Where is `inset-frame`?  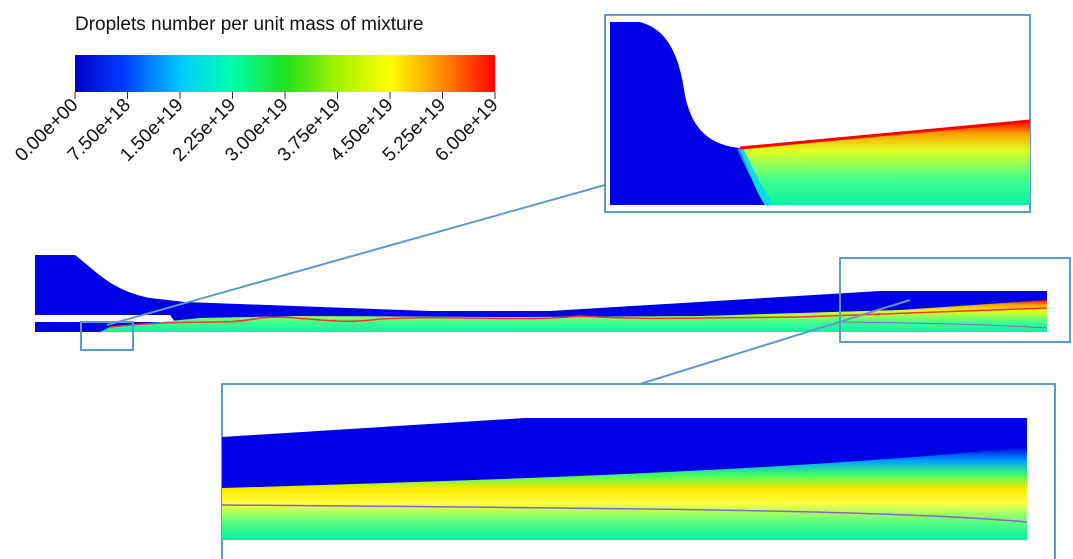 inset-frame is located at coordinates (817, 113).